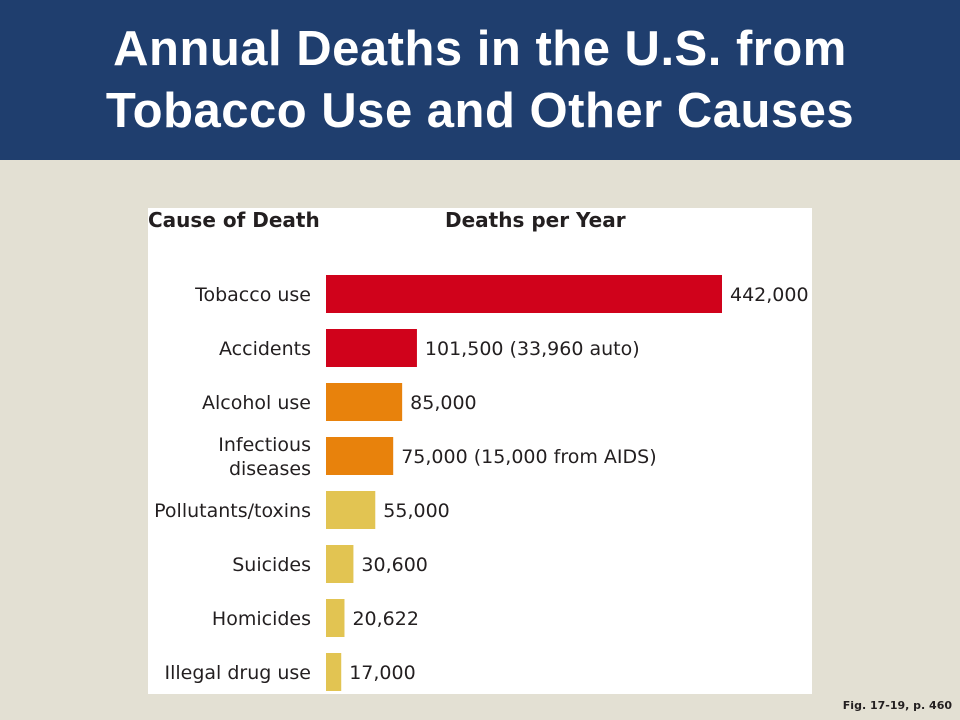 The width and height of the screenshot is (960, 720). I want to click on value-label-4: 55,000, so click(416, 511).